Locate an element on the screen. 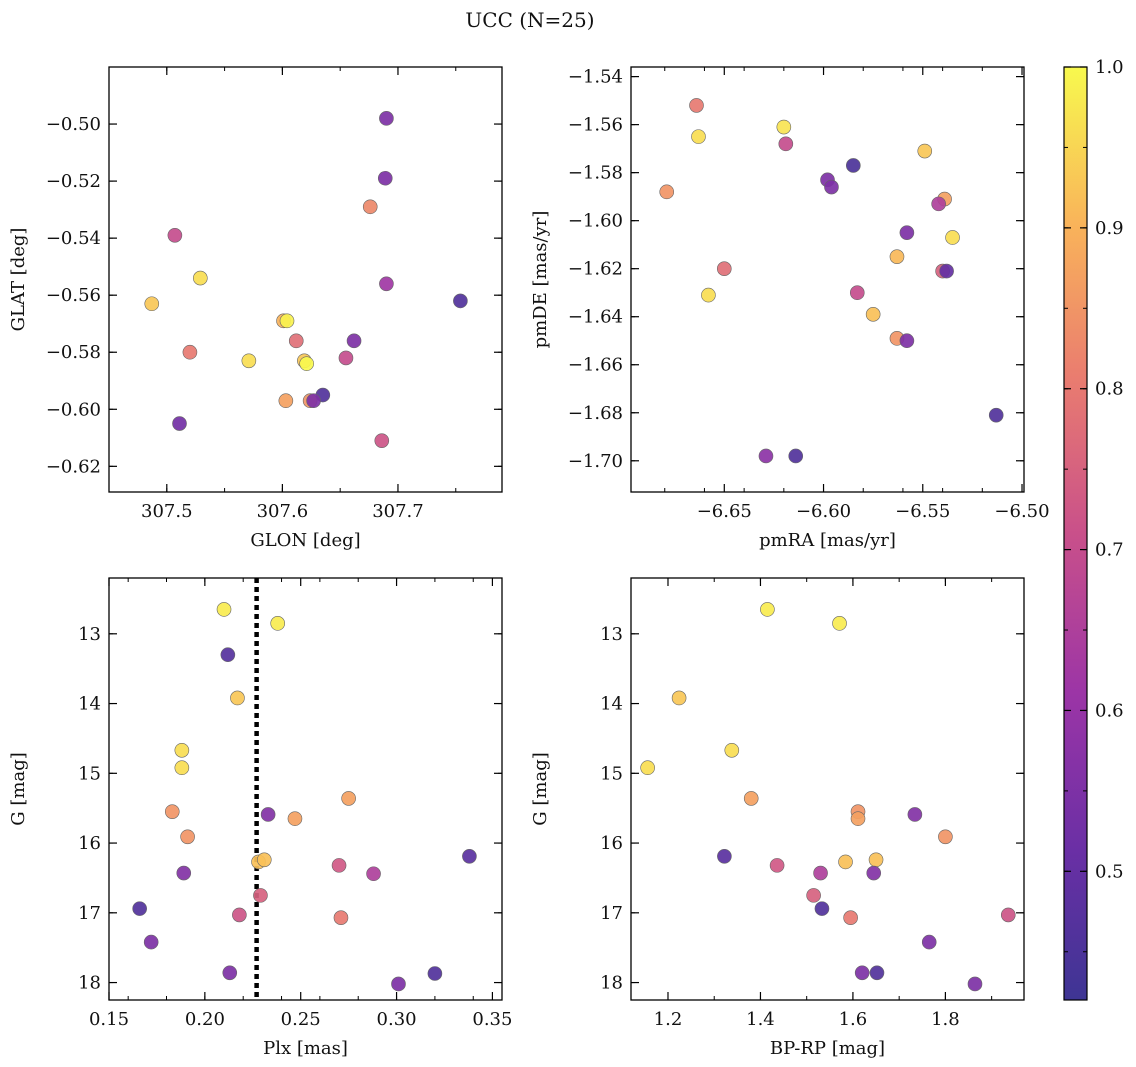 Image resolution: width=1136 pixels, height=1067 pixels. y-tick-label: −1.66 is located at coordinates (595, 365).